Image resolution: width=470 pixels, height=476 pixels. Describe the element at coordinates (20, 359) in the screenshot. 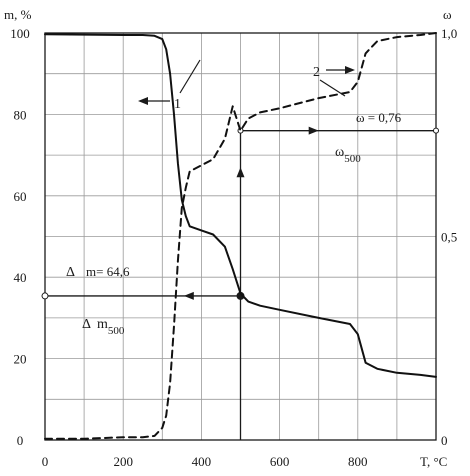

I see `y-left-tick-label: 20` at that location.